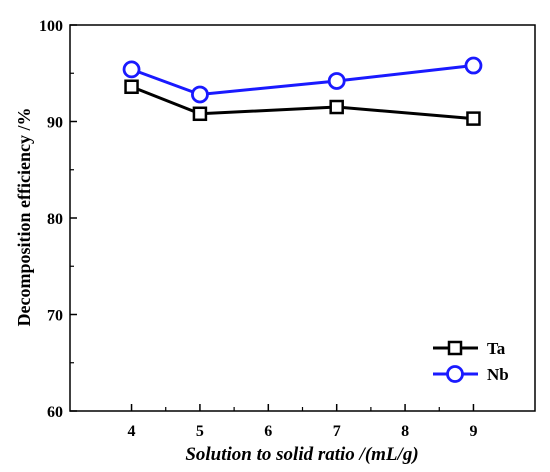 This screenshot has height=472, width=550. Describe the element at coordinates (200, 431) in the screenshot. I see `x-tick-label: 5` at that location.